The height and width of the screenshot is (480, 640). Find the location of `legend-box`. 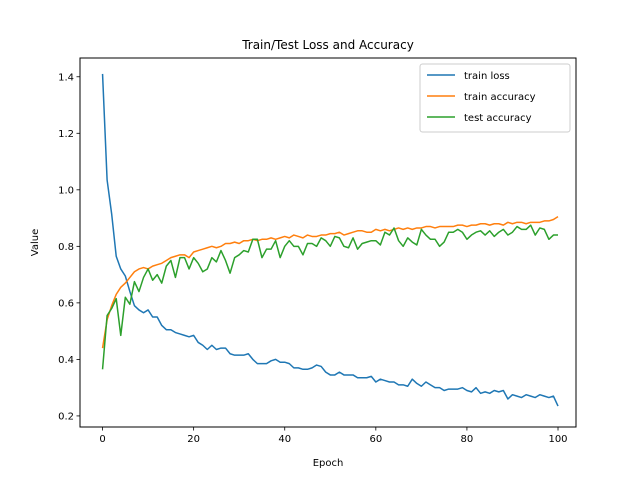

legend-box is located at coordinates (495, 98).